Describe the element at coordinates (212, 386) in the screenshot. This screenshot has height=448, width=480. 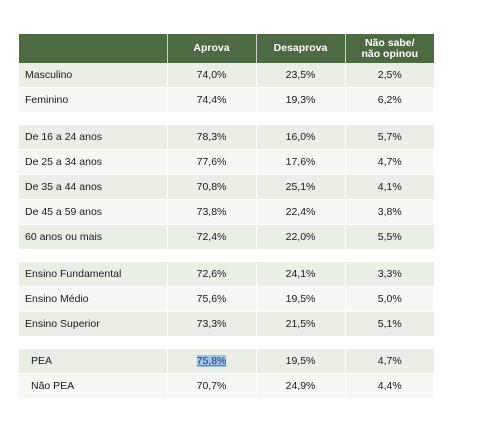
I see `cell-aprova: 70,7%` at that location.